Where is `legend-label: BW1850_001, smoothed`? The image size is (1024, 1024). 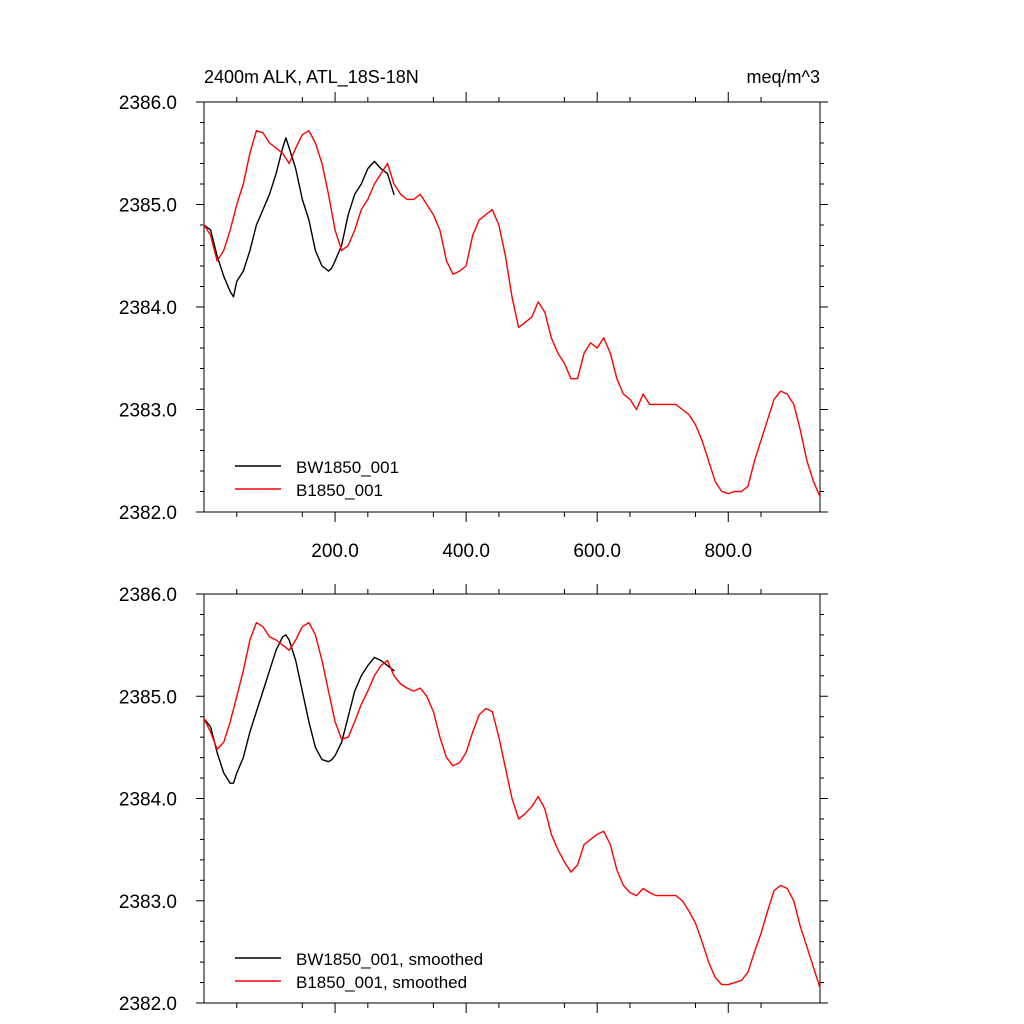
legend-label: BW1850_001, smoothed is located at coordinates (389, 959).